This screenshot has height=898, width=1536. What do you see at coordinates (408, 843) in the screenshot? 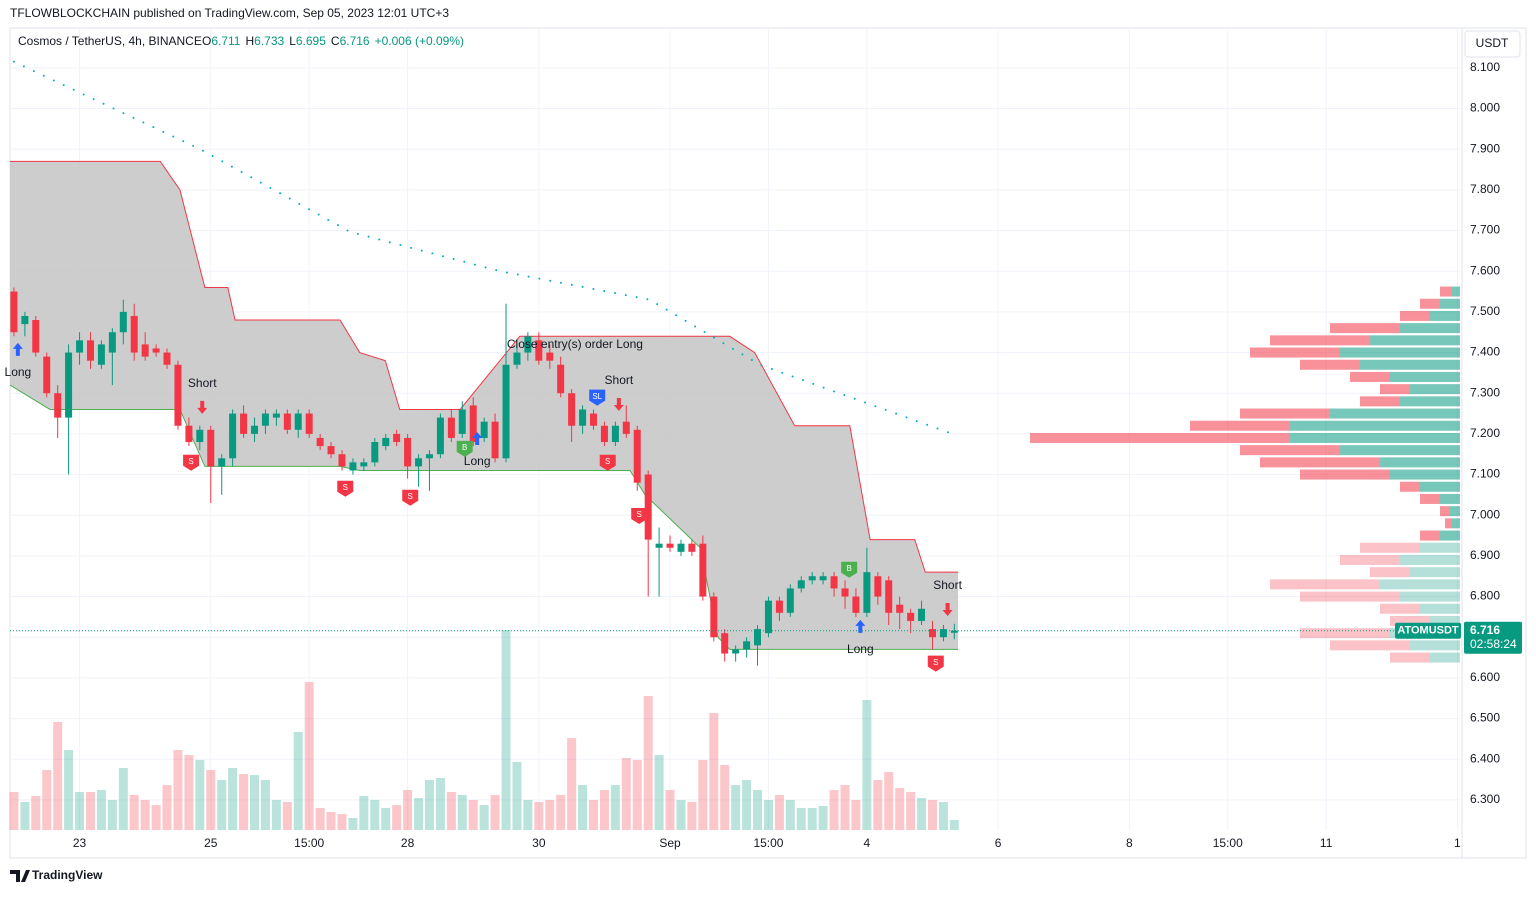
I see `x-tick-label: 28` at bounding box center [408, 843].